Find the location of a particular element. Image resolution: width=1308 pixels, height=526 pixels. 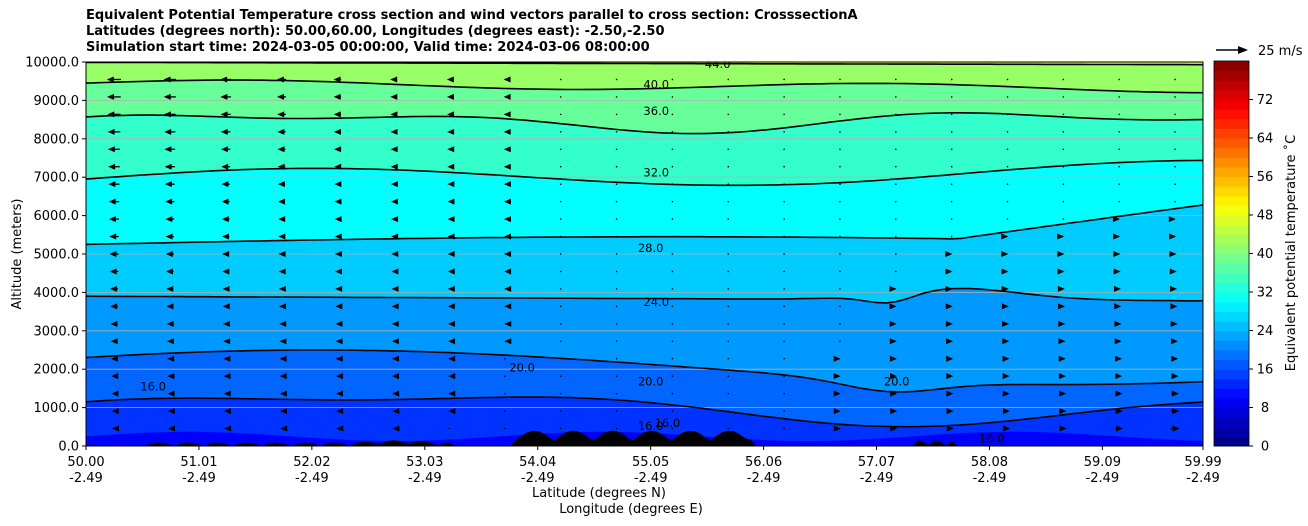

y-tick-label-2: 2000.0 is located at coordinates (57, 370).